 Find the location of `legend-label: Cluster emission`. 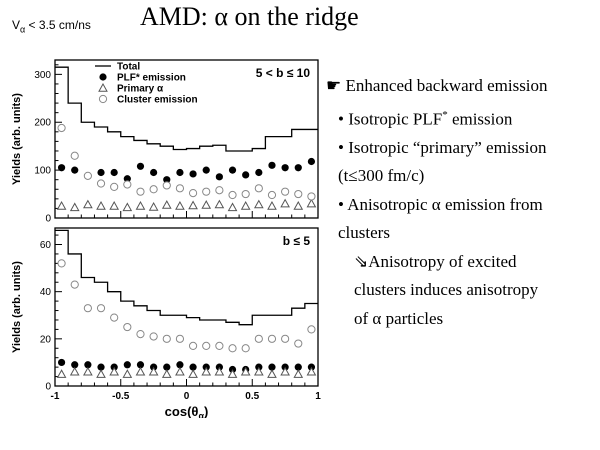

legend-label: Cluster emission is located at coordinates (157, 100).